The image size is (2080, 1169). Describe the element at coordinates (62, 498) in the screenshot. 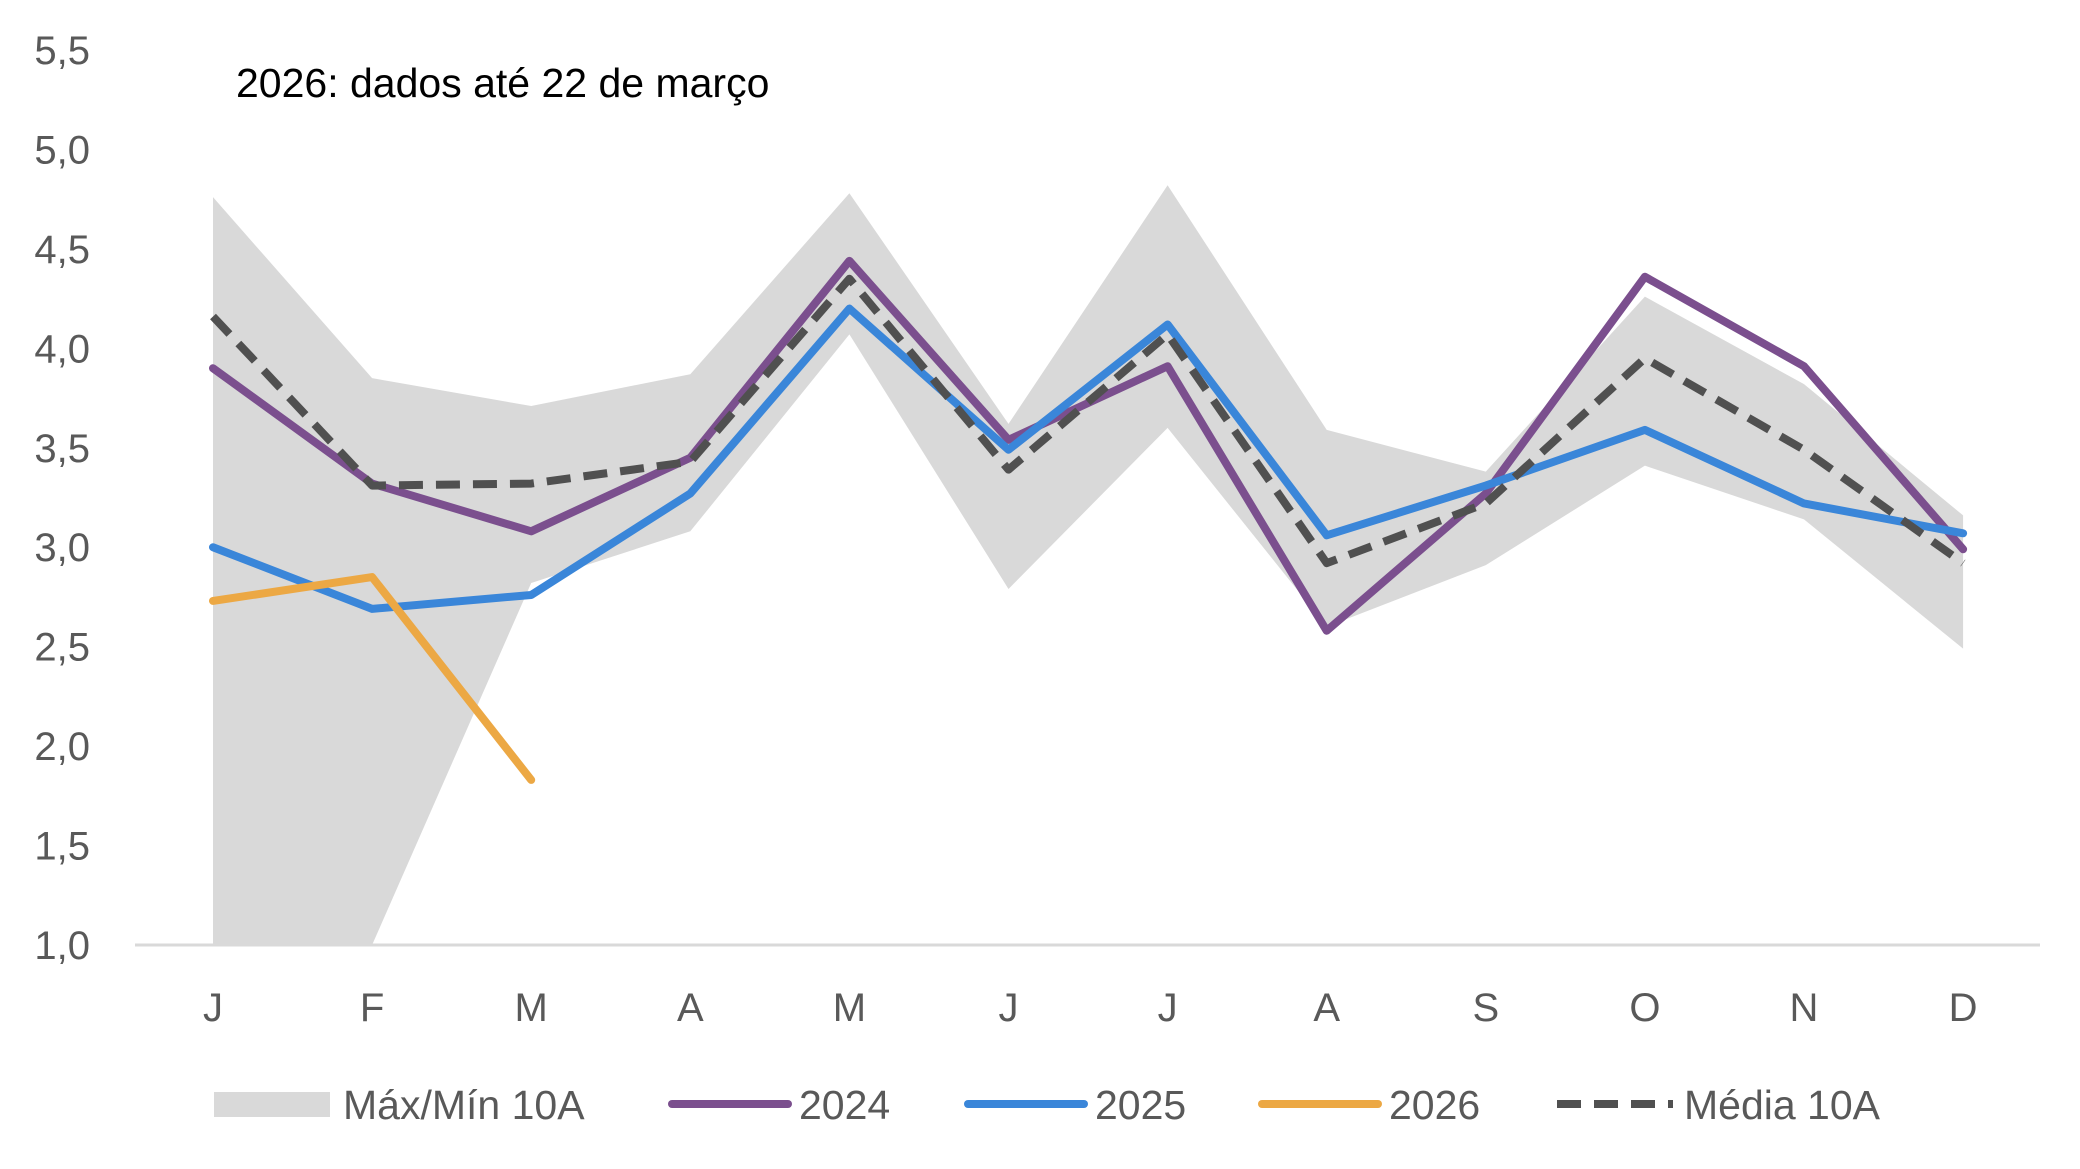

I see `y-axis-ticks: 1,0 1,5 2,0 2,5 3,0 3,5 4,0 4,5 5,0 5,5` at that location.